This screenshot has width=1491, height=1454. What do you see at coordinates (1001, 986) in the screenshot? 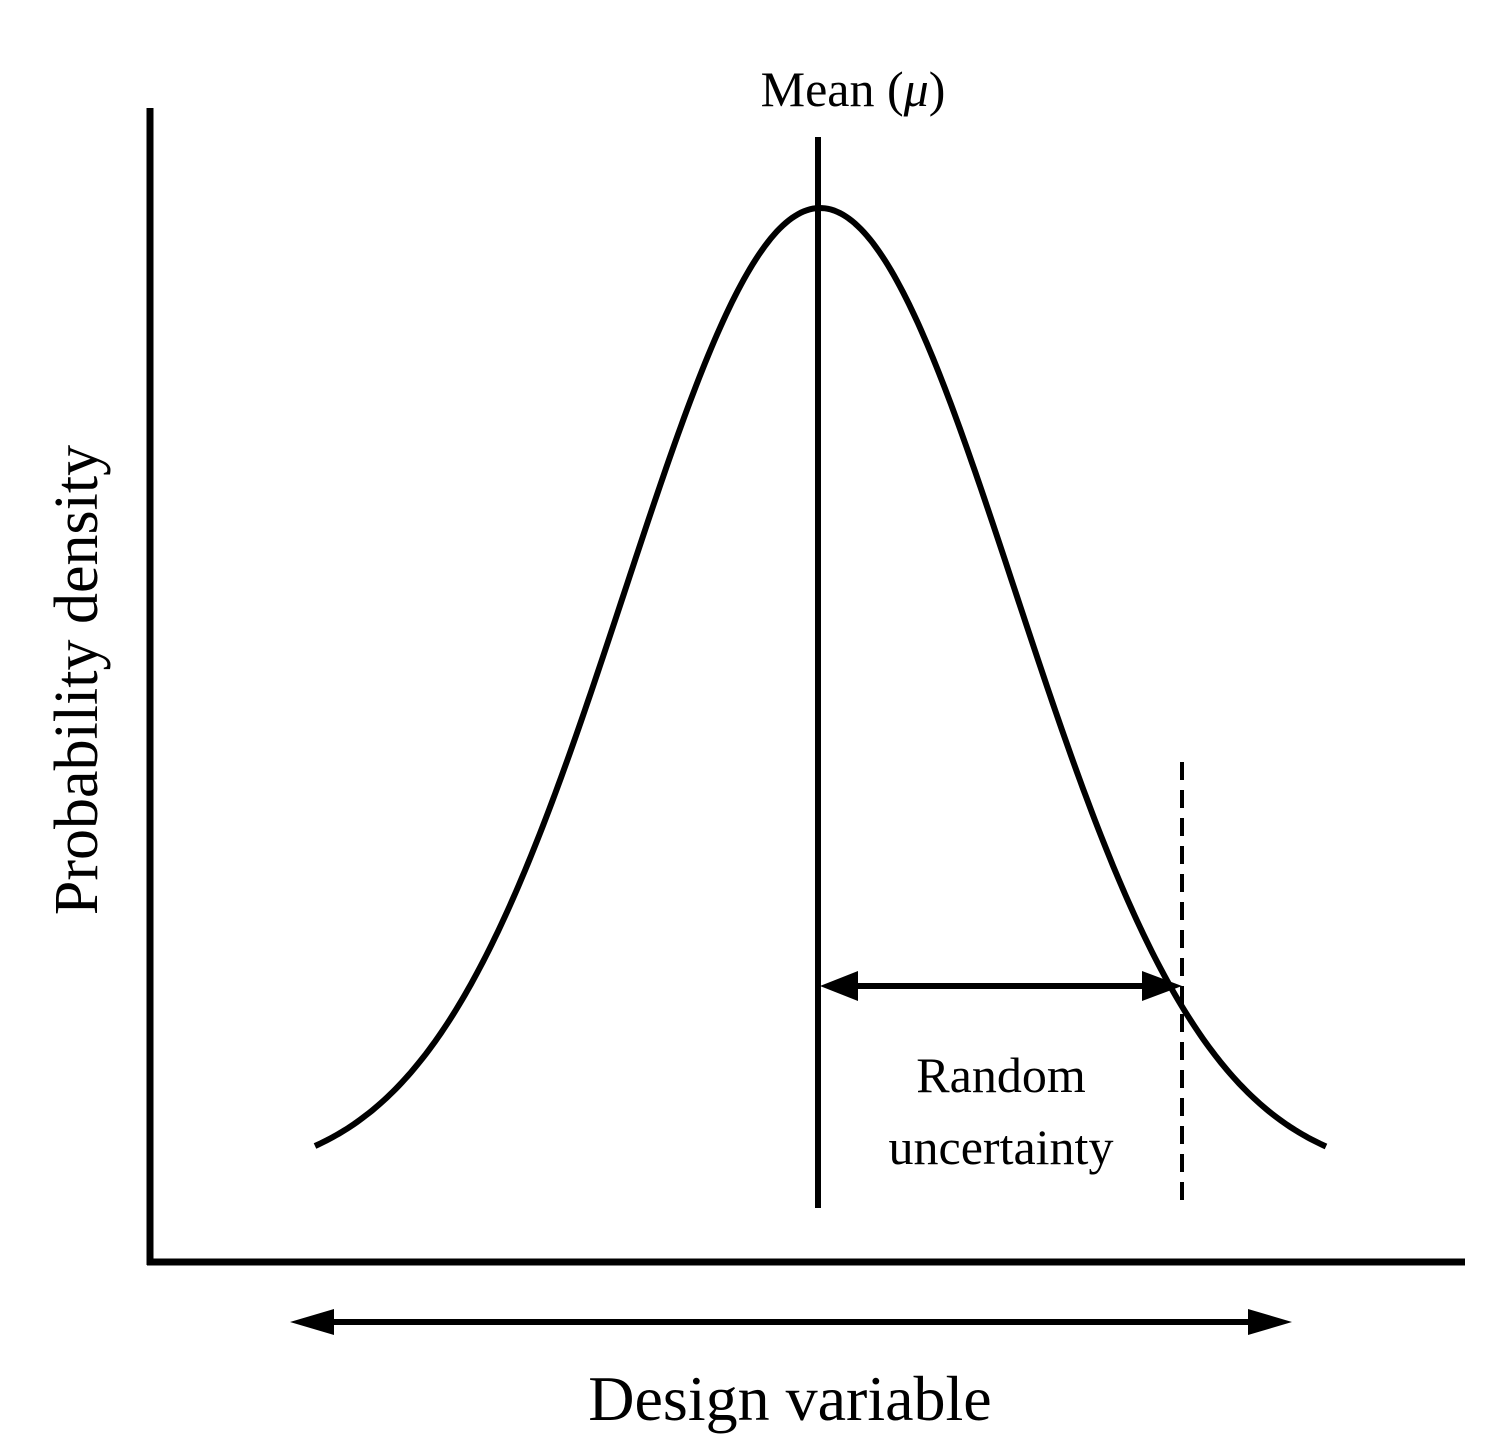
I see `uncertainty-double-arrow` at bounding box center [1001, 986].